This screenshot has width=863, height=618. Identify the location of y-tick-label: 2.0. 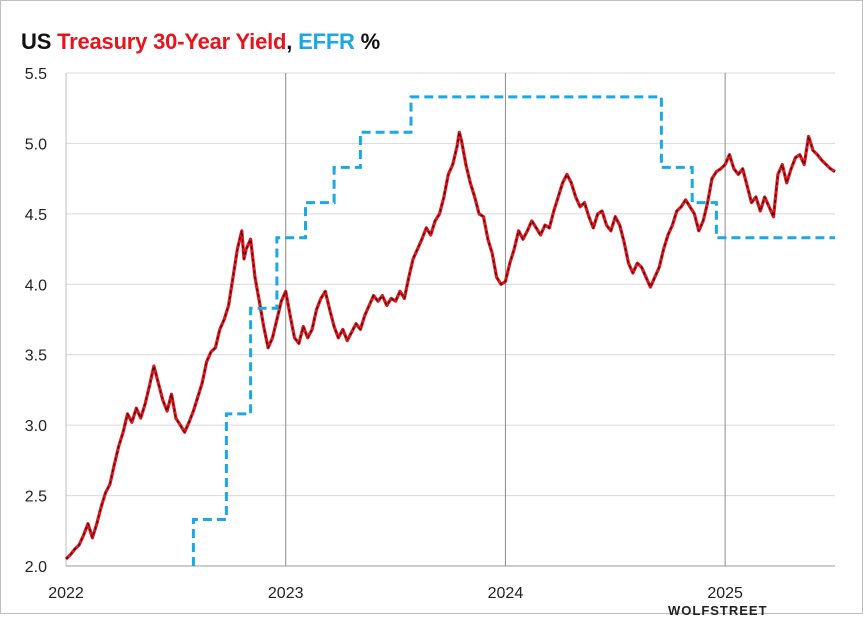
(36, 567).